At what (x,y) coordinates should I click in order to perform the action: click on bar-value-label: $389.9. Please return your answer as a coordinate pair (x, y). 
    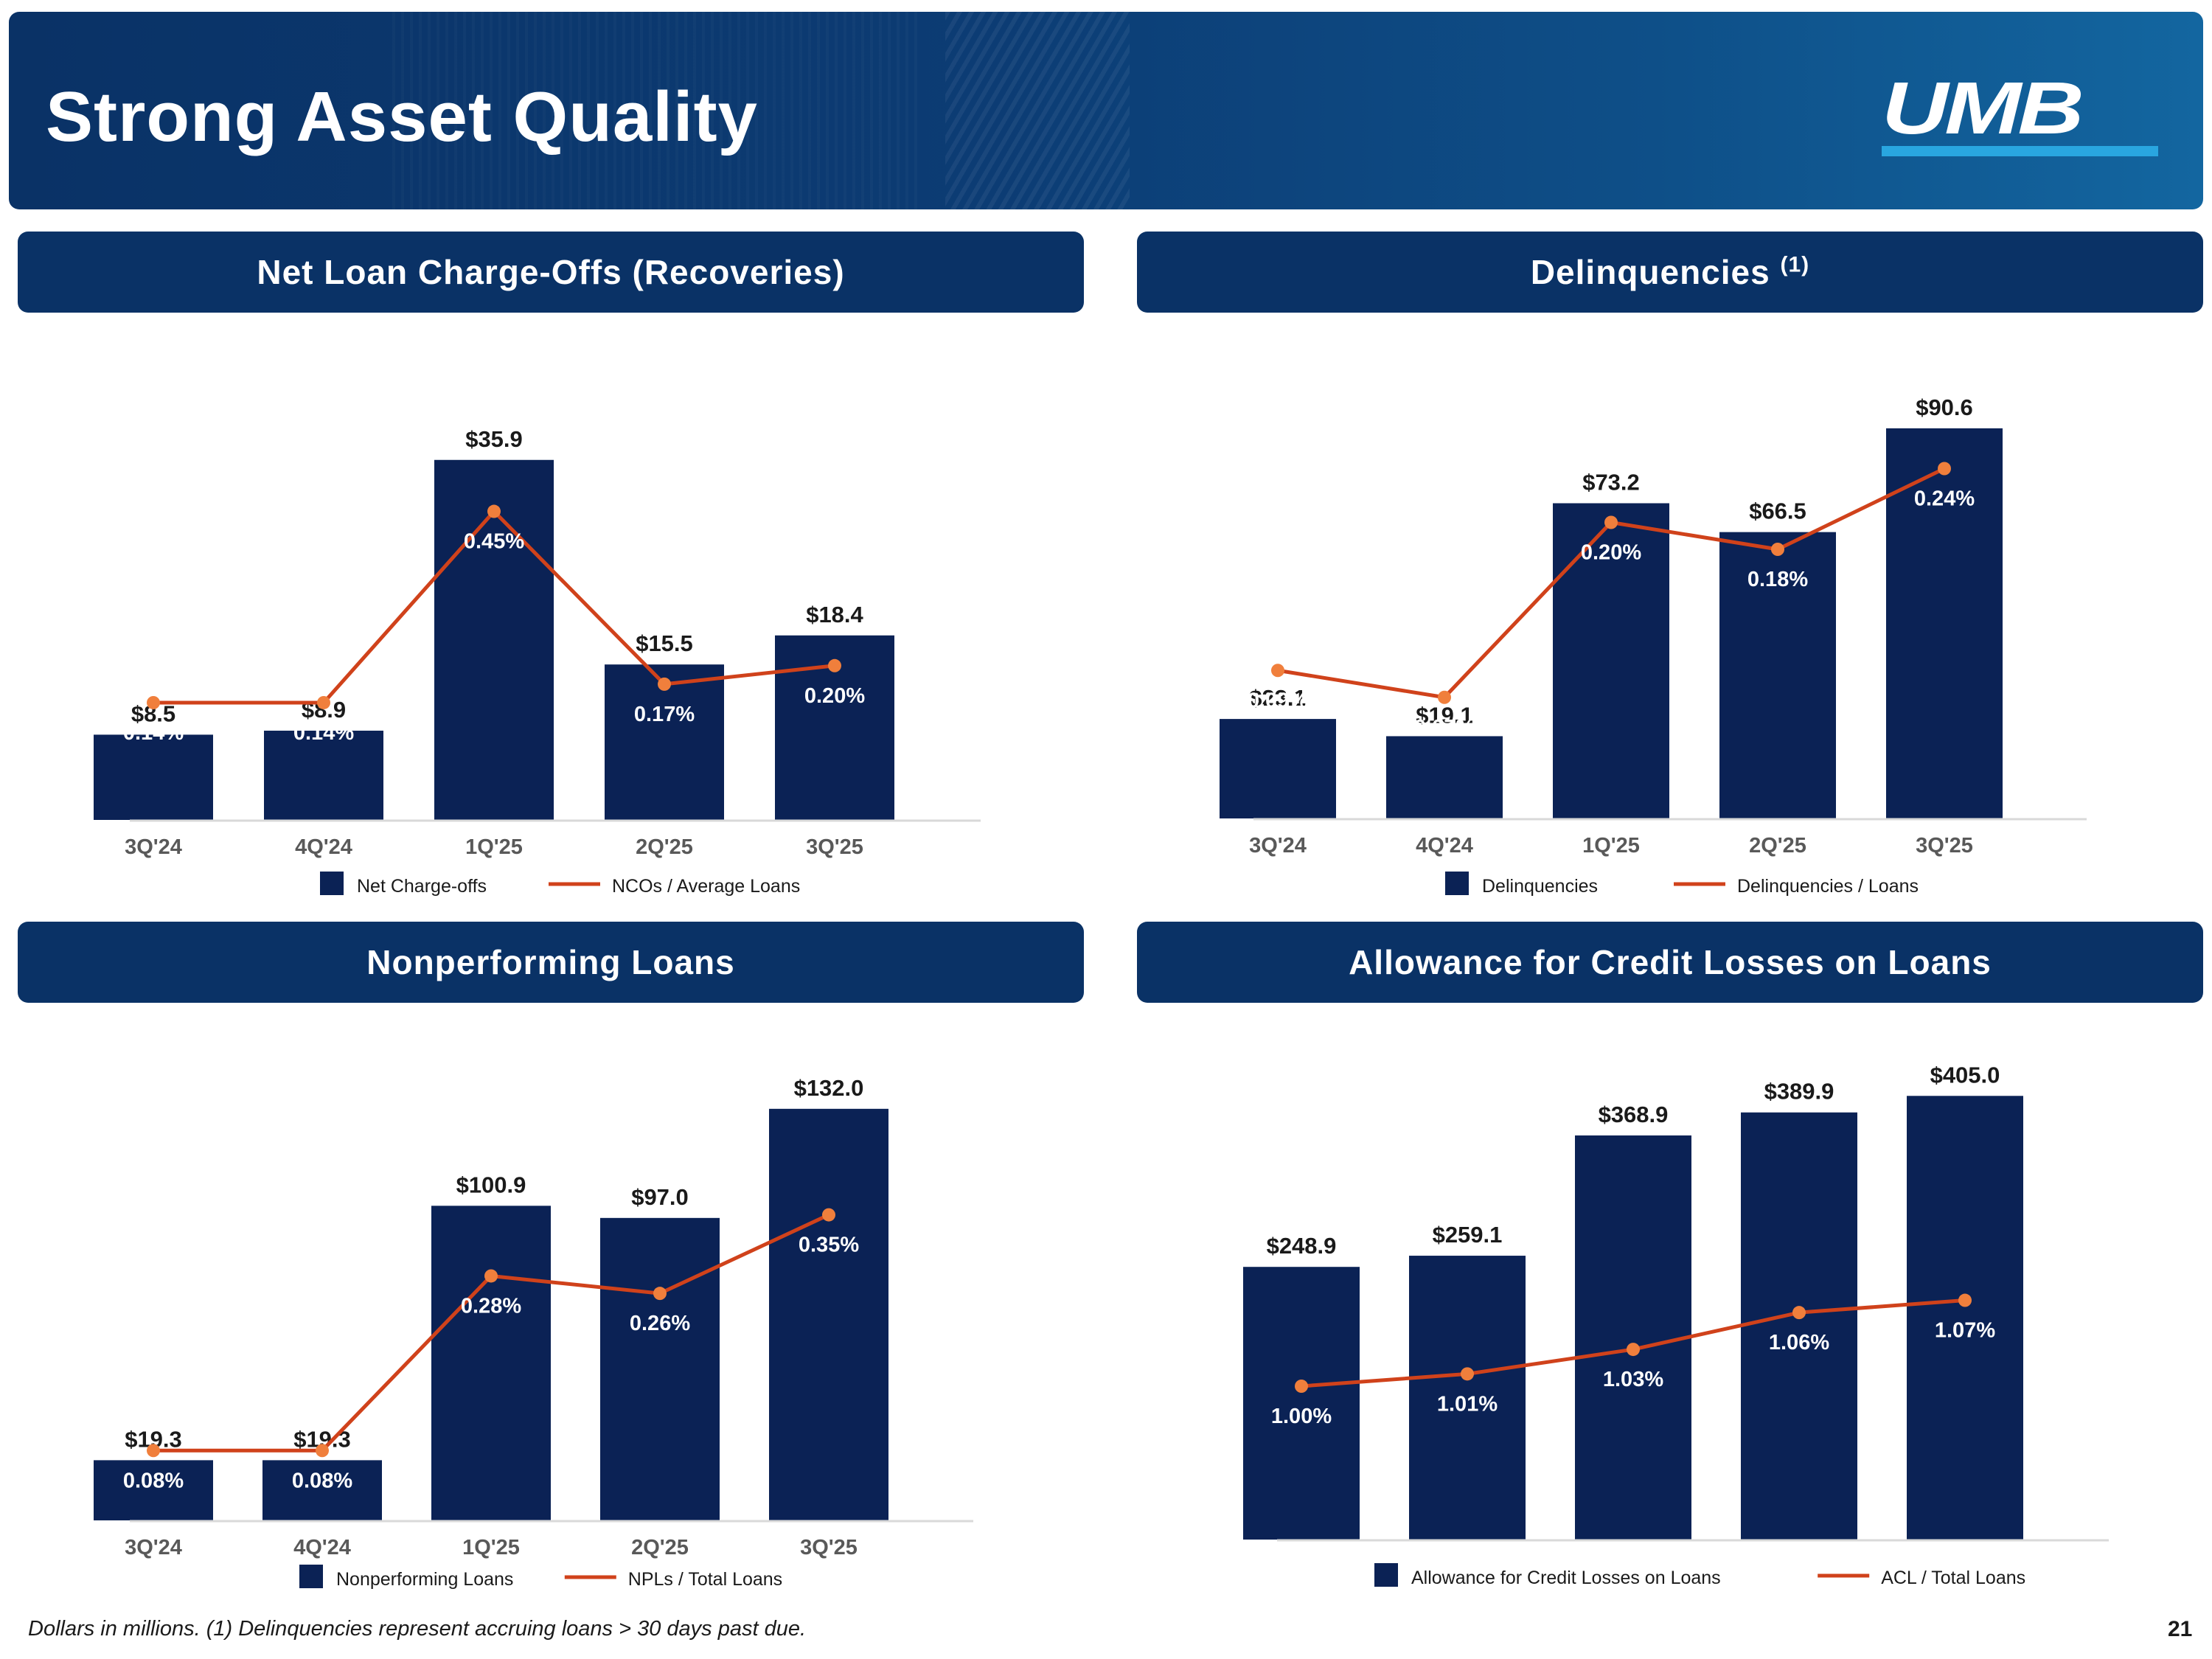
    Looking at the image, I should click on (1799, 1092).